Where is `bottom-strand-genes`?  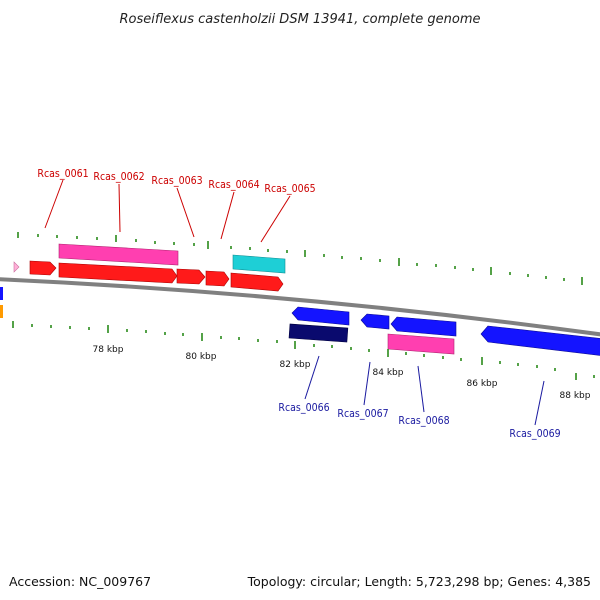 bottom-strand-genes is located at coordinates (444, 331).